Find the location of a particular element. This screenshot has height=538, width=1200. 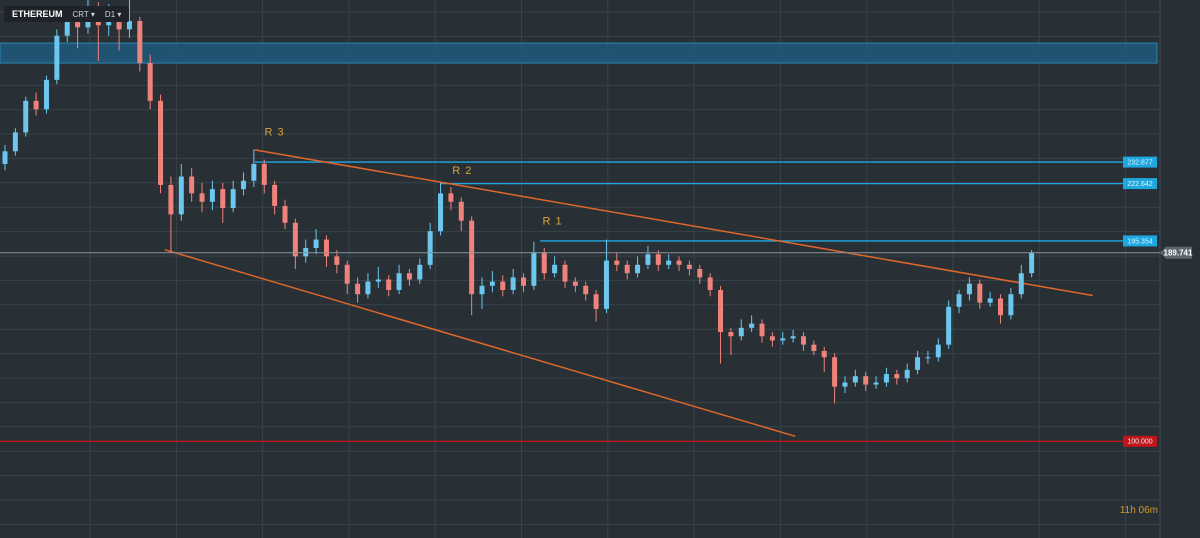

timeframe-select: D1 ▾ is located at coordinates (113, 14).